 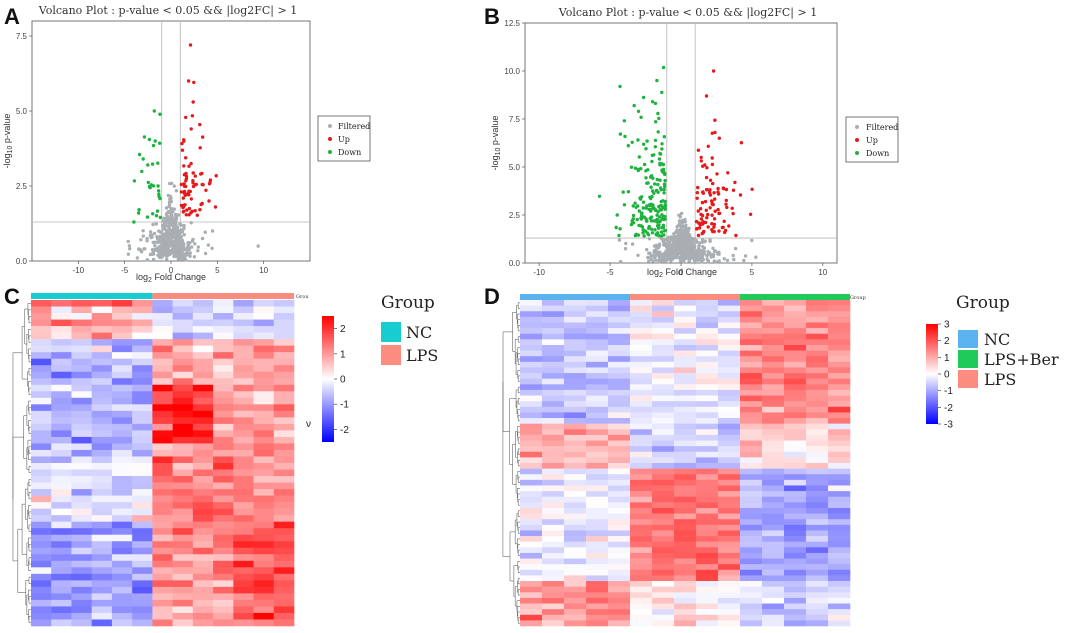 I want to click on y-tick-label: 2.5, so click(x=22, y=186).